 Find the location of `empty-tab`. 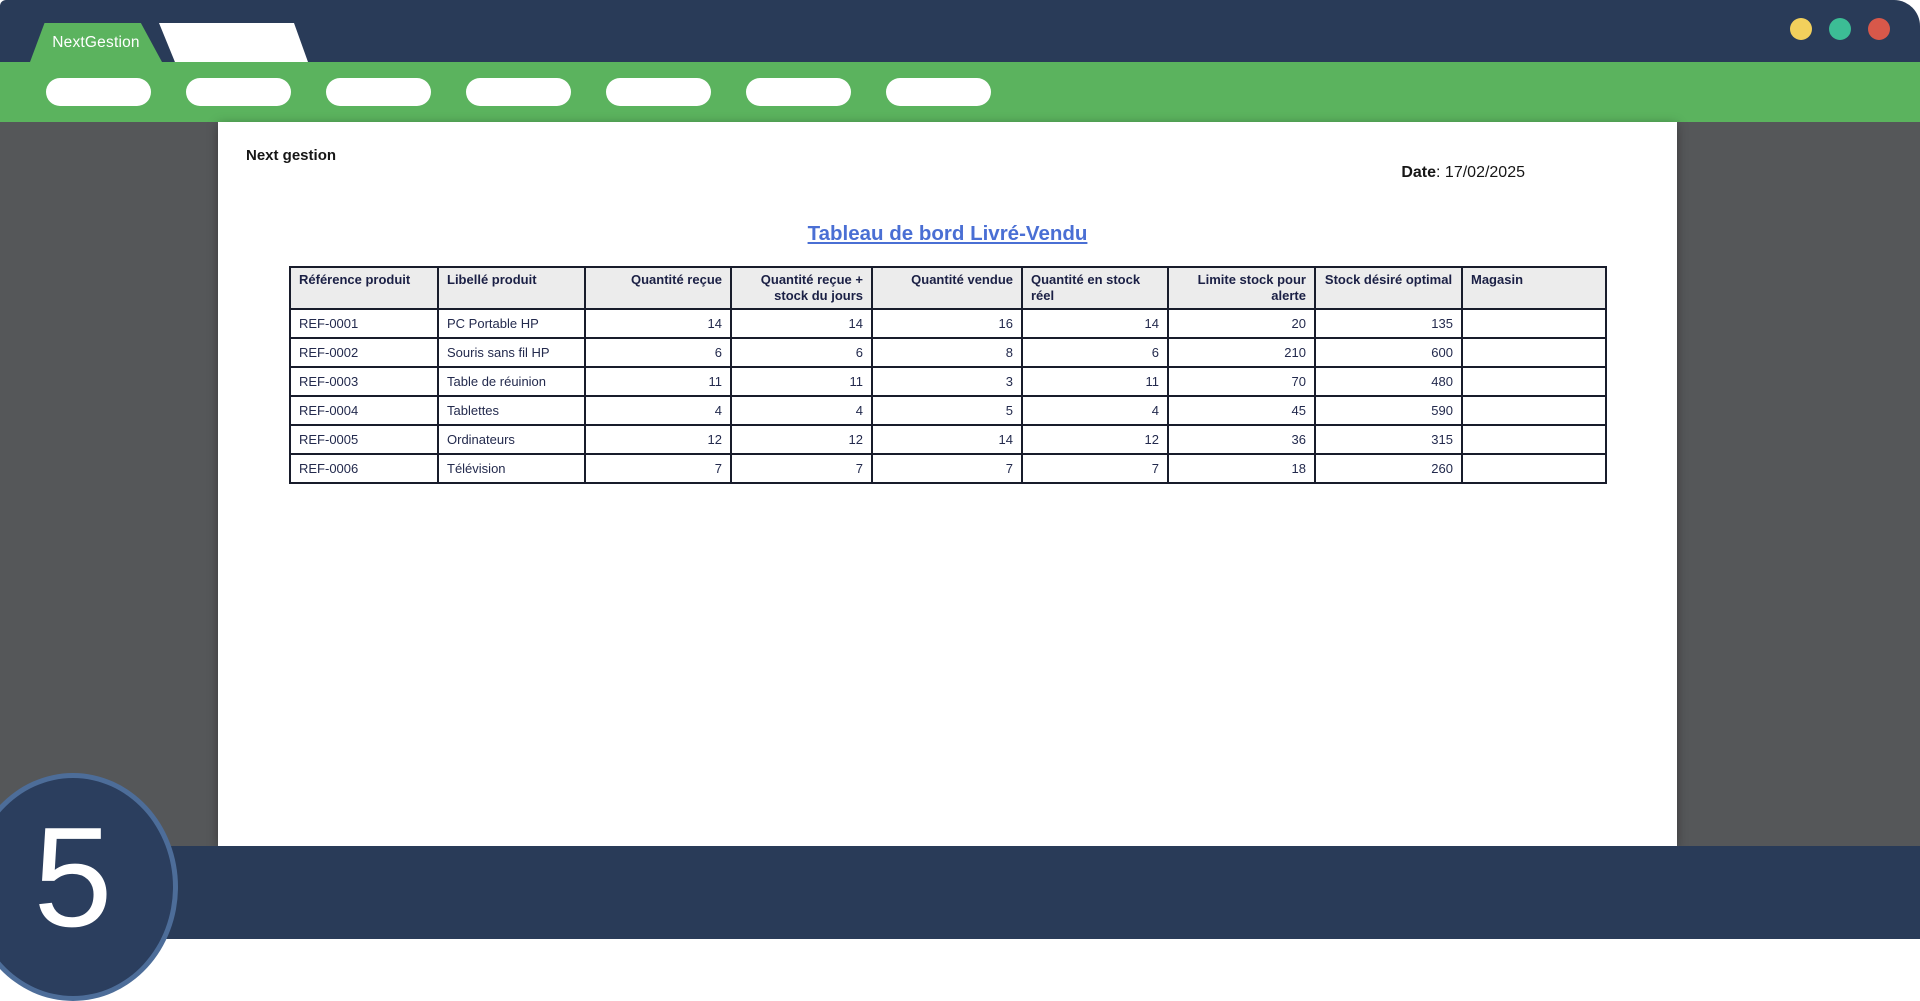

empty-tab is located at coordinates (233, 42).